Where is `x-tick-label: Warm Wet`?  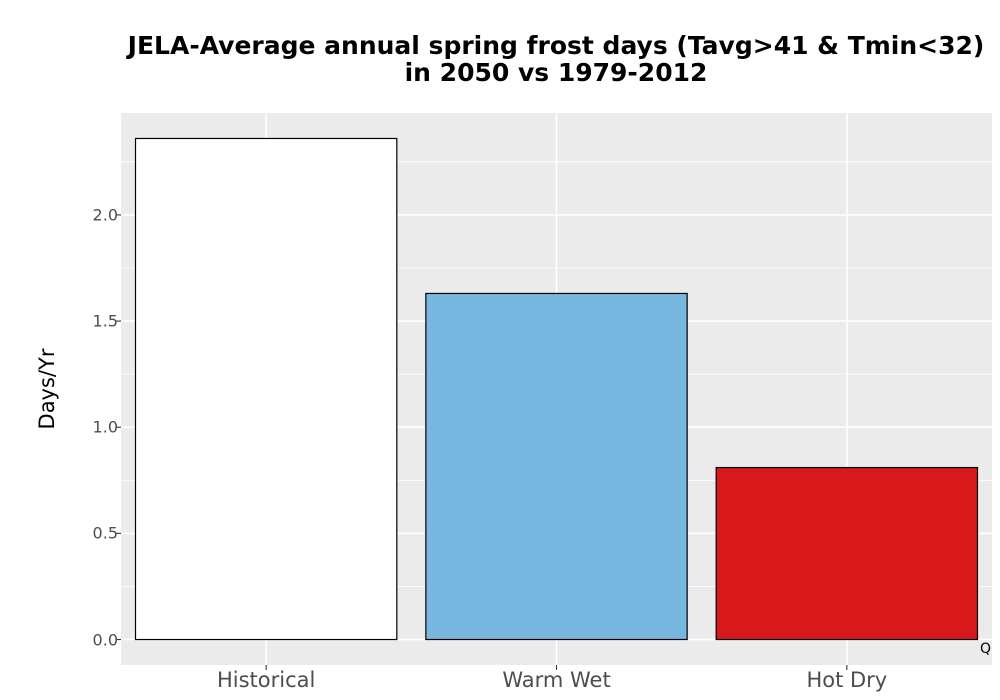 x-tick-label: Warm Wet is located at coordinates (556, 680).